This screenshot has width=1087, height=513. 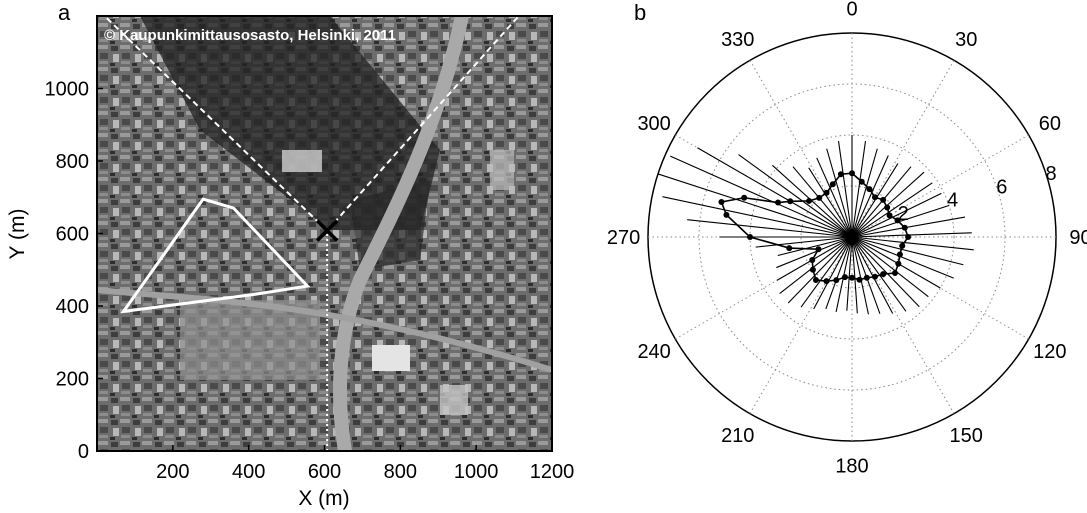 I want to click on x-tick-label: 200, so click(x=172, y=472).